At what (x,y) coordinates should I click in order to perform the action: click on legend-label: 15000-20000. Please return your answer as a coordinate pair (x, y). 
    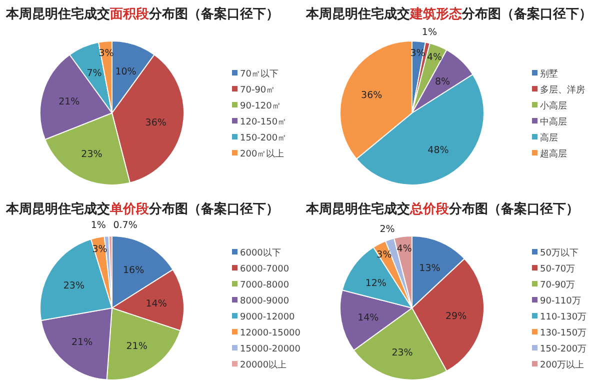
    Looking at the image, I should click on (270, 349).